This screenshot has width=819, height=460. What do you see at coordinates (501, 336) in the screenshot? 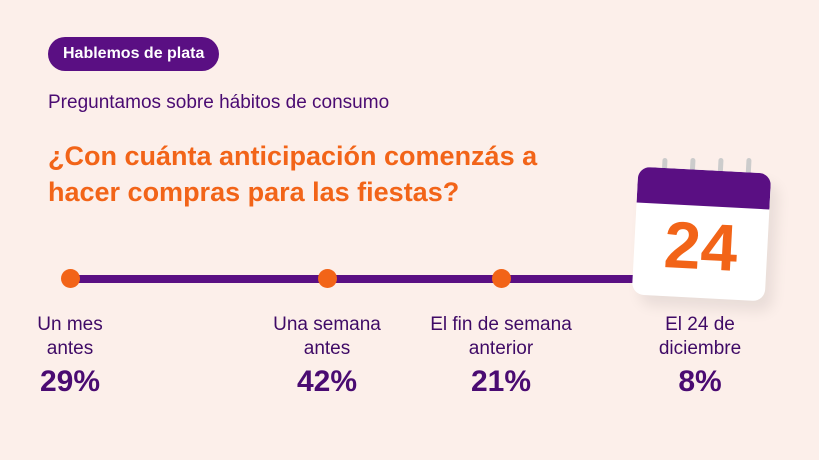
I see `option-label: El fin de semana anterior` at bounding box center [501, 336].